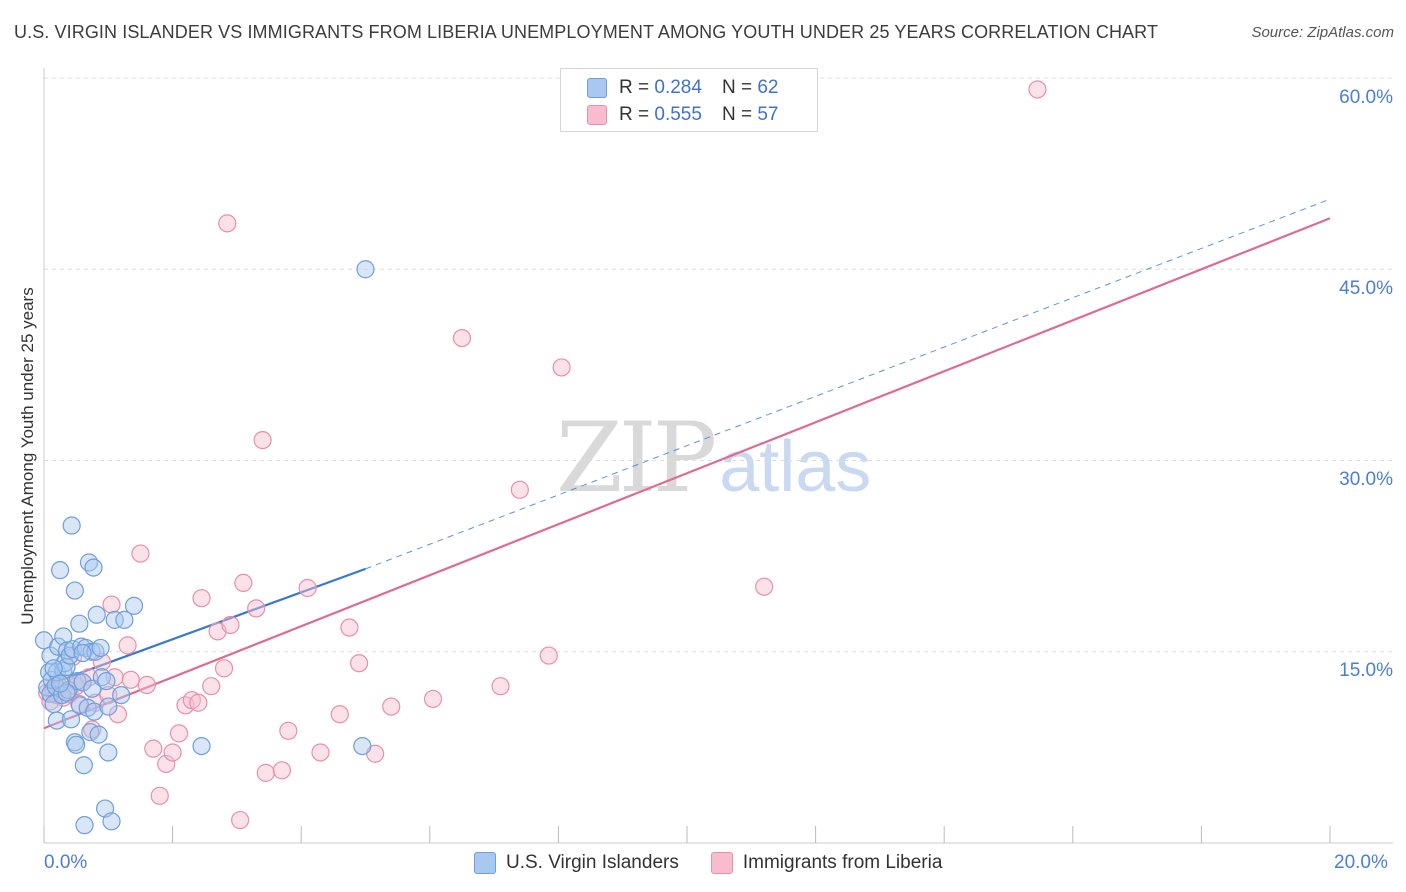 The width and height of the screenshot is (1406, 892). I want to click on legend-swatch-pink, so click(597, 115).